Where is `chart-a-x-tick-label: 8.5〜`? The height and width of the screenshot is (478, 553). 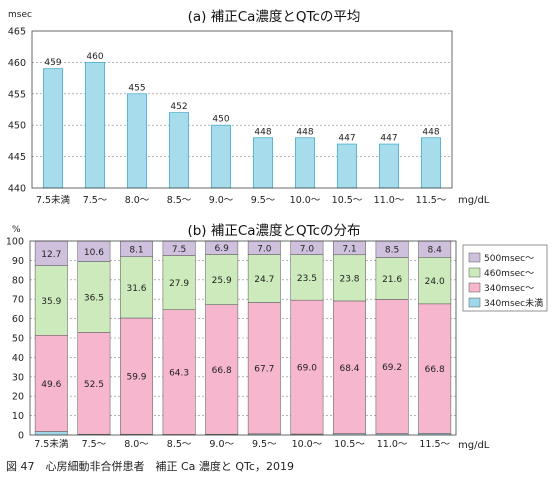 chart-a-x-tick-label: 8.5〜 is located at coordinates (179, 200).